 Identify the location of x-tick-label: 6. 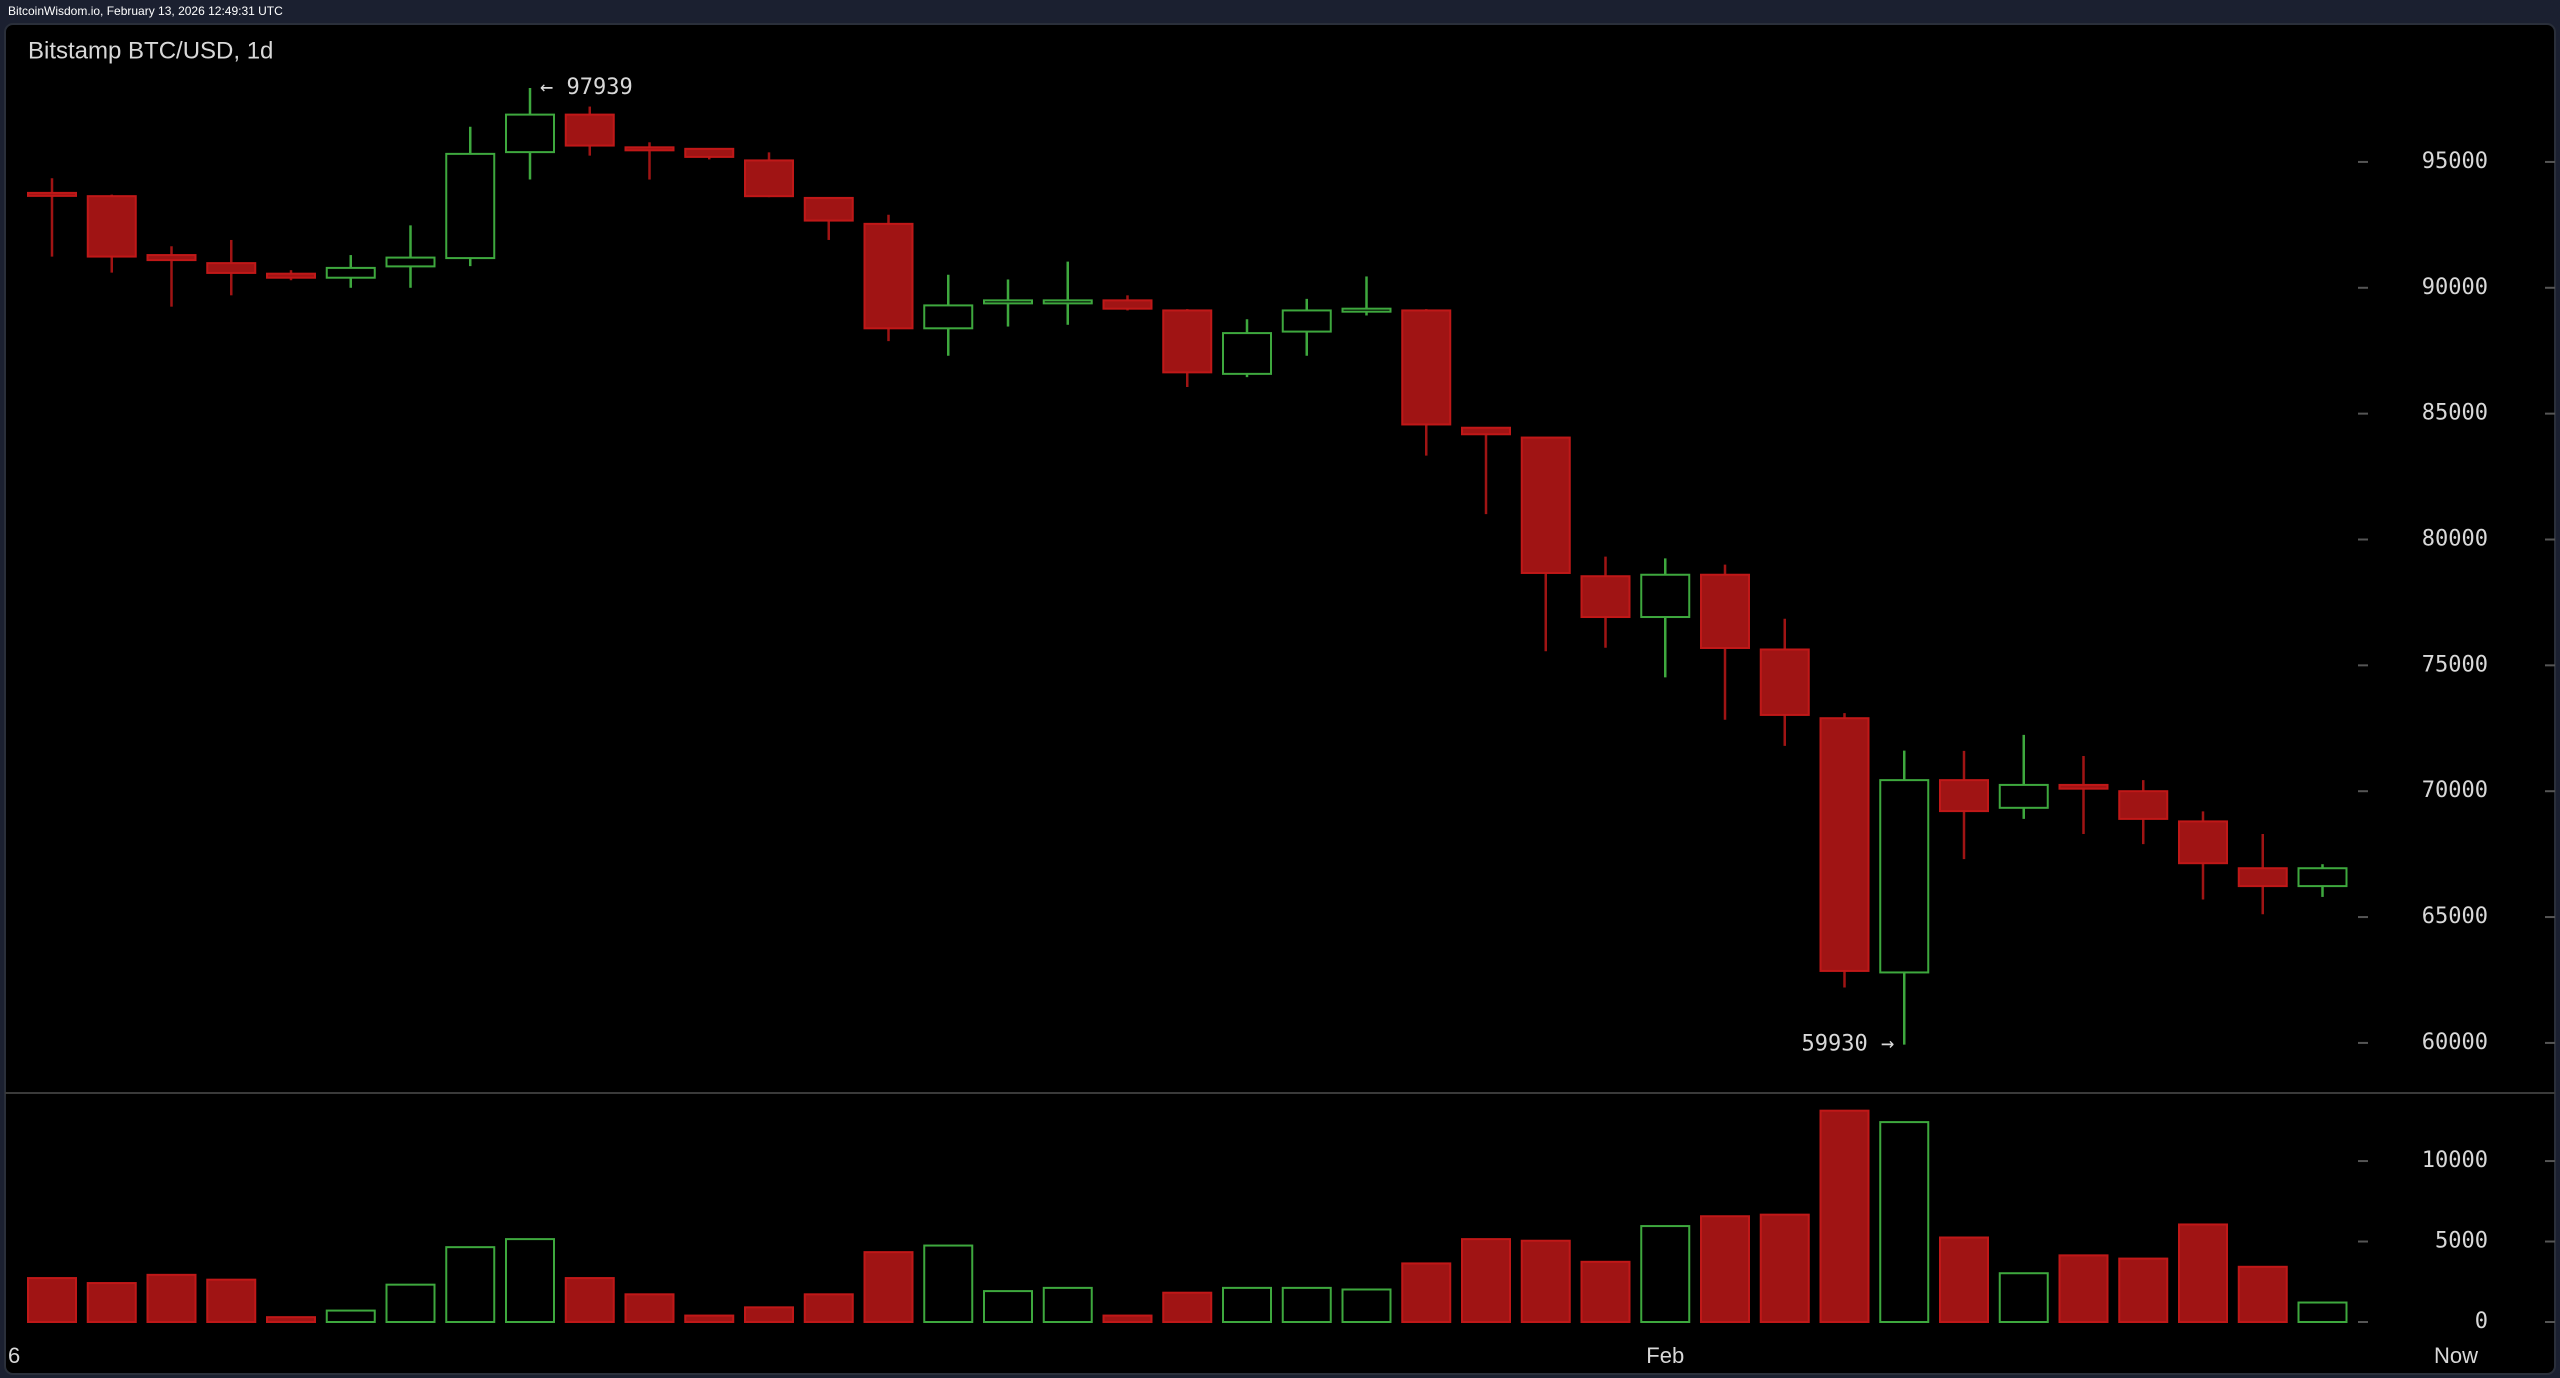
(14, 1355).